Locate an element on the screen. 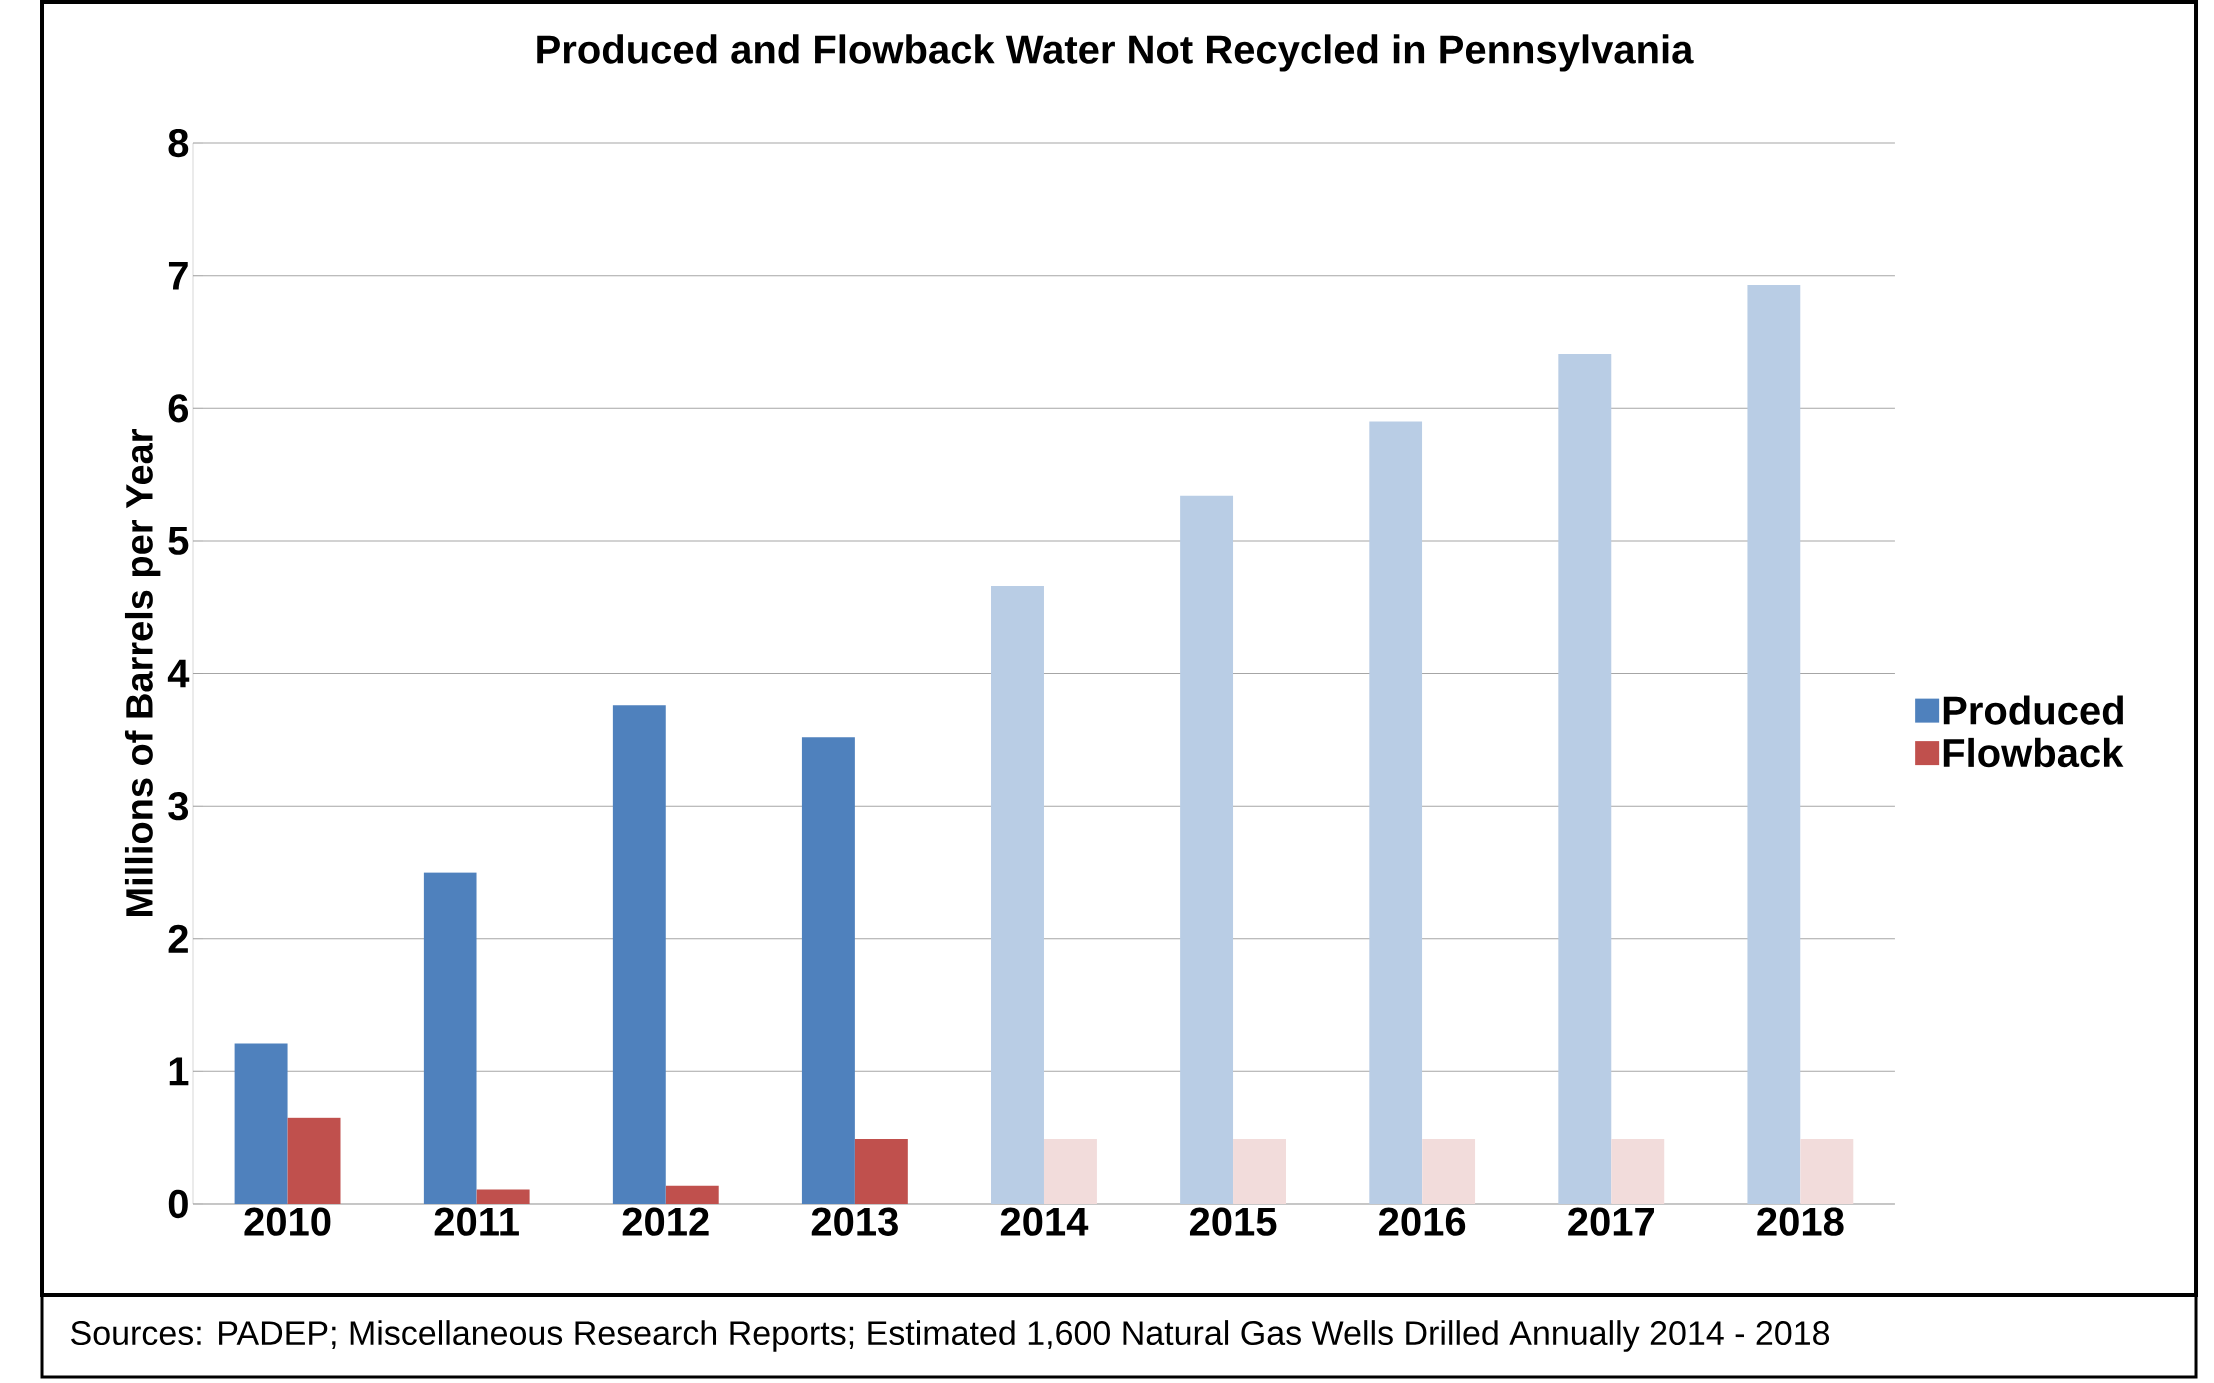 Image resolution: width=2214 pixels, height=1383 pixels. x-tick-label: 2013 is located at coordinates (854, 1221).